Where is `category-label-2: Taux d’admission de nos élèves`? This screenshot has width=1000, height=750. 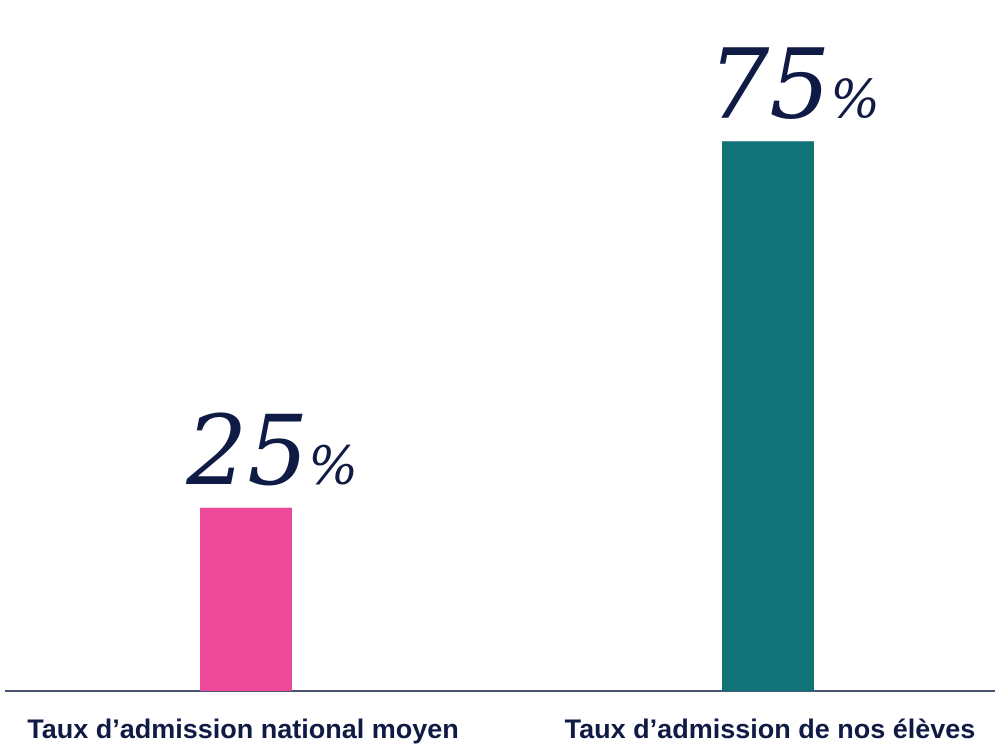 category-label-2: Taux d’admission de nos élèves is located at coordinates (770, 729).